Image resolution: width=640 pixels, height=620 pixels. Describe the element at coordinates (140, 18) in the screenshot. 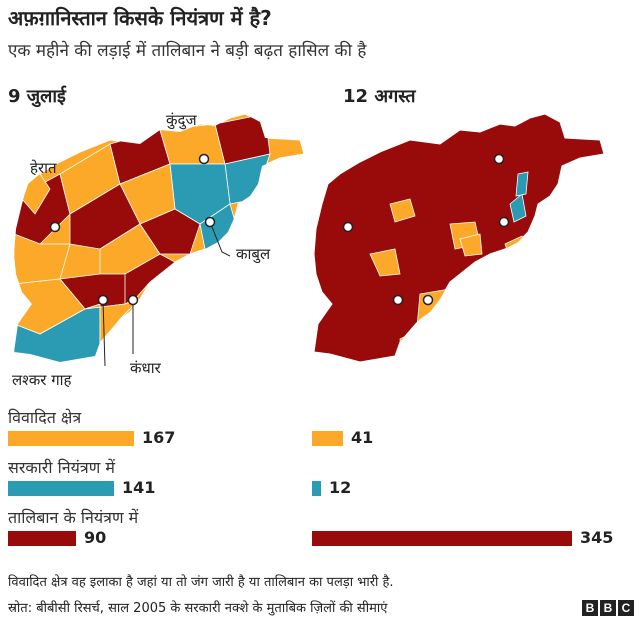

I see `page-title: अफ़ग़ानिस्तान किसके नियंत्रण में है?` at that location.